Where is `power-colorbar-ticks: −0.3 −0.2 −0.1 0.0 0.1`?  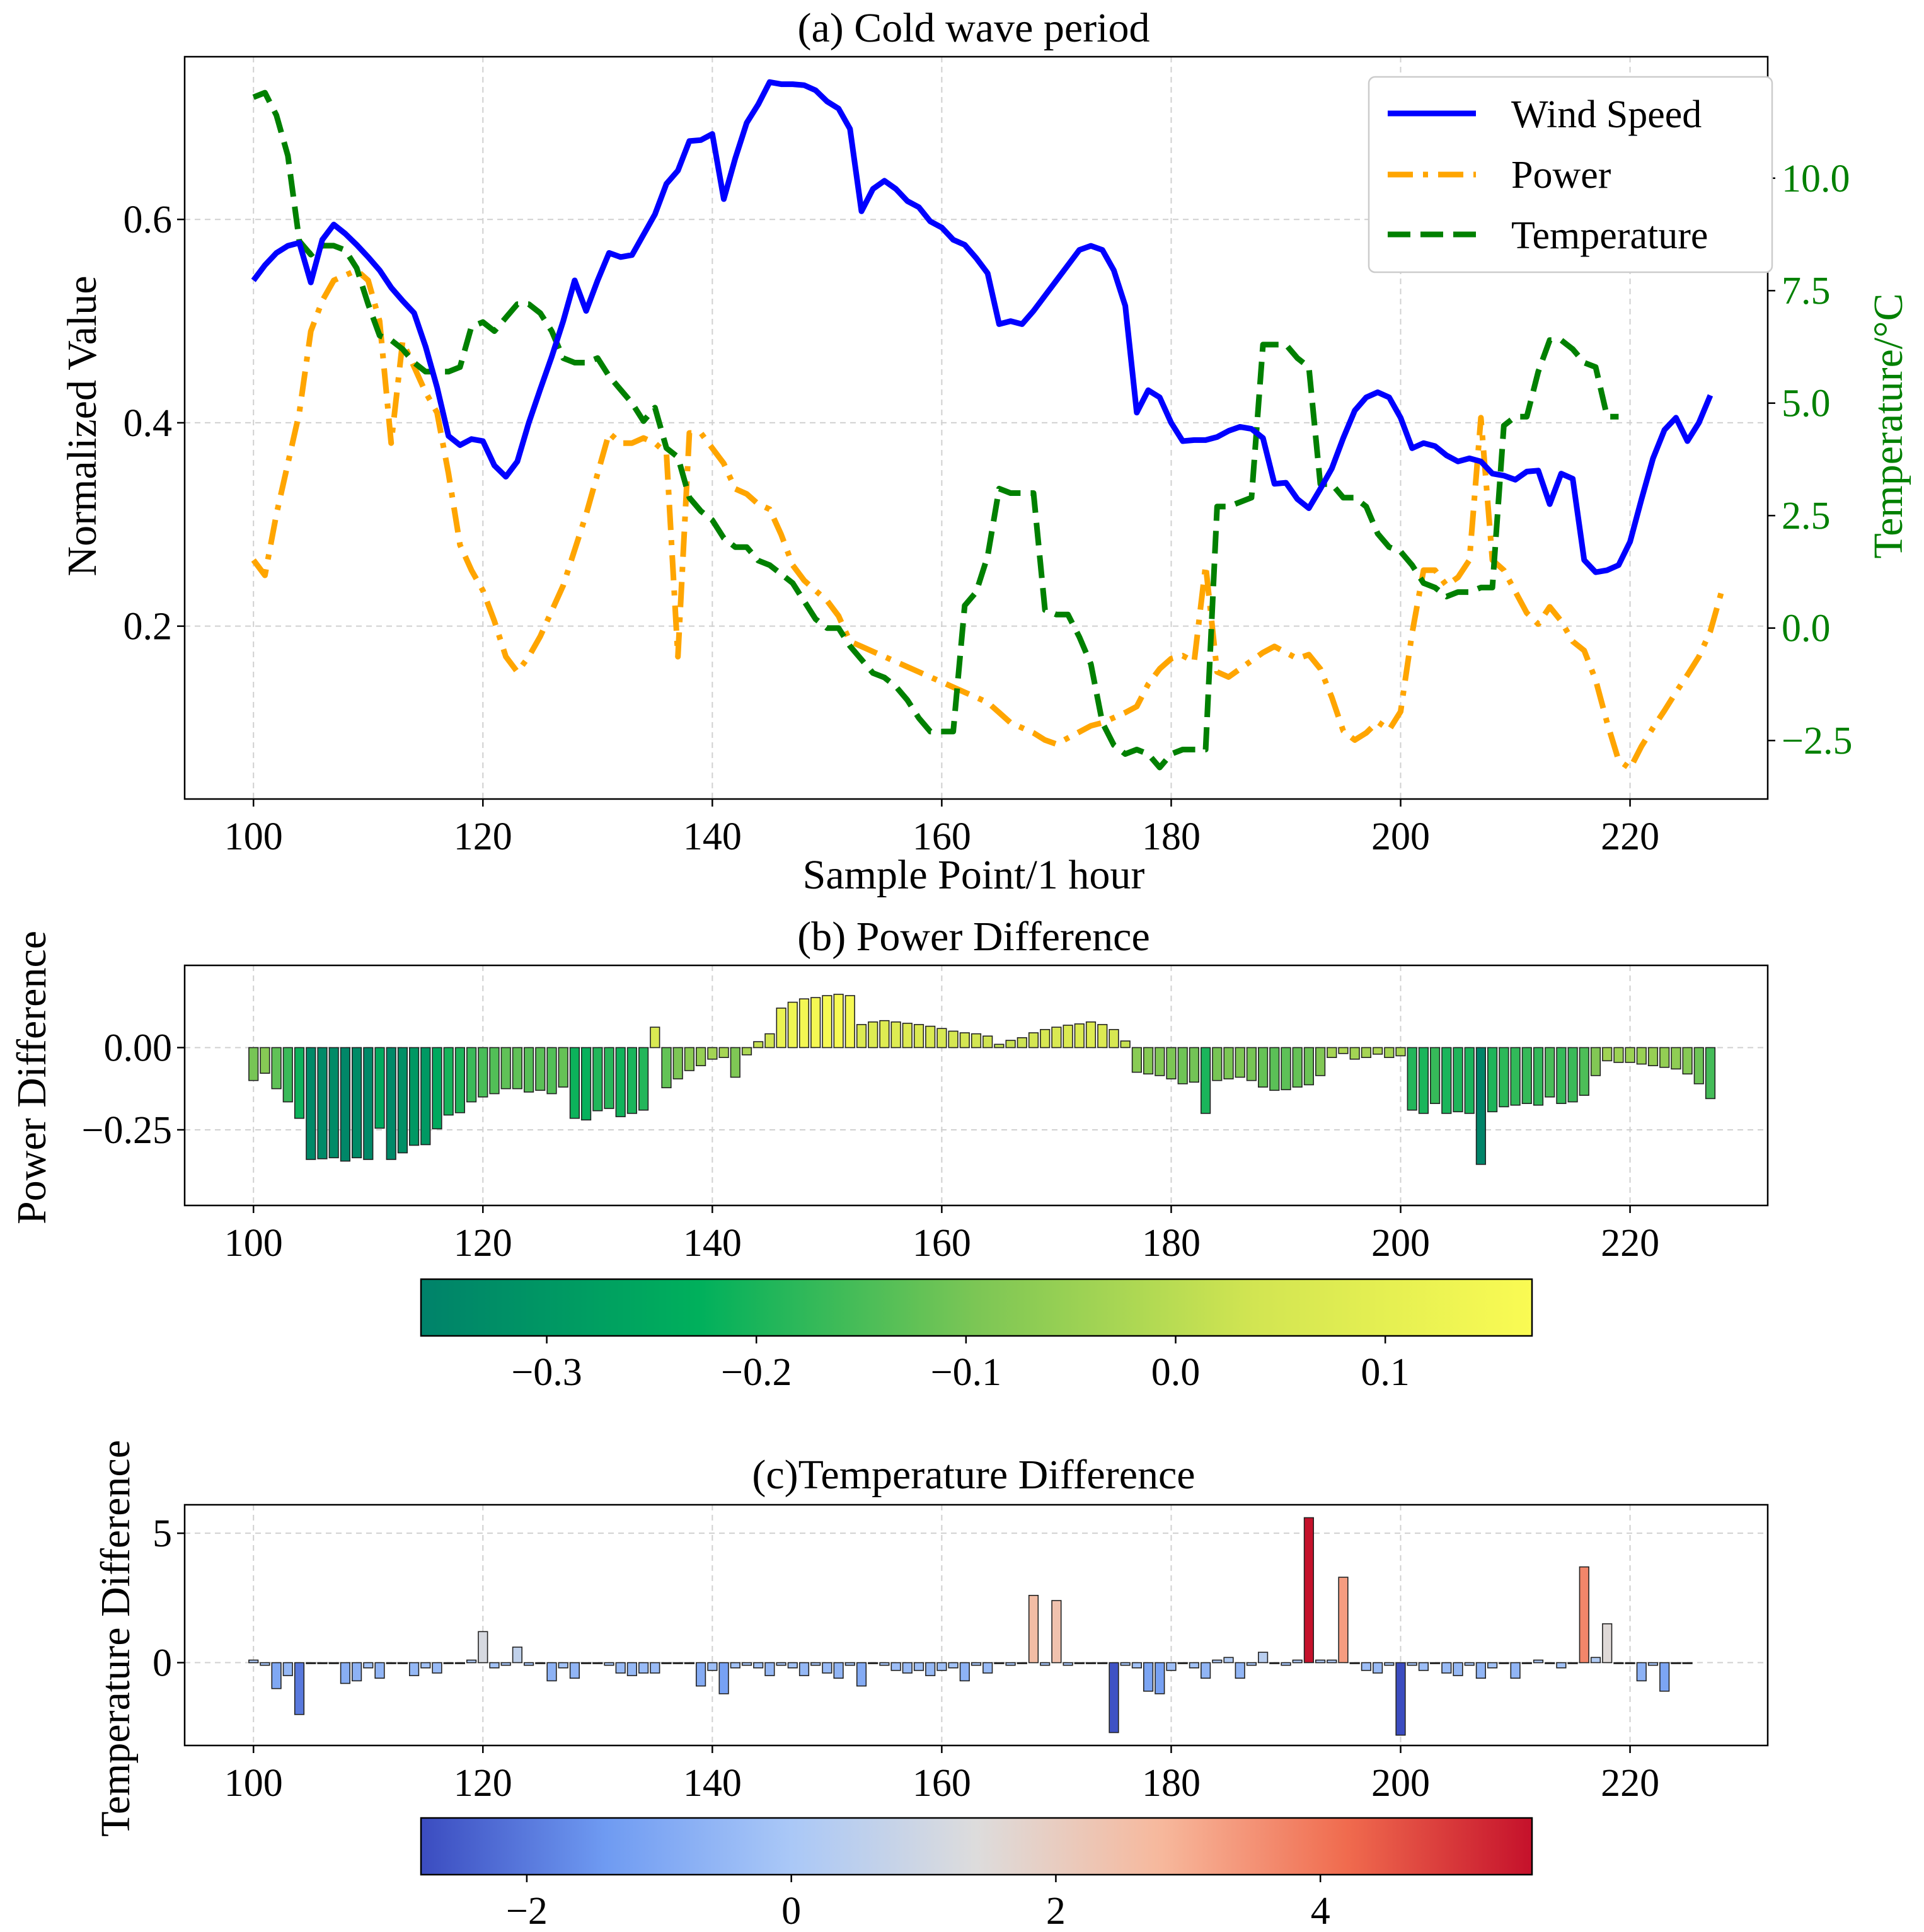
power-colorbar-ticks: −0.3 −0.2 −0.1 0.0 0.1 is located at coordinates (960, 1365).